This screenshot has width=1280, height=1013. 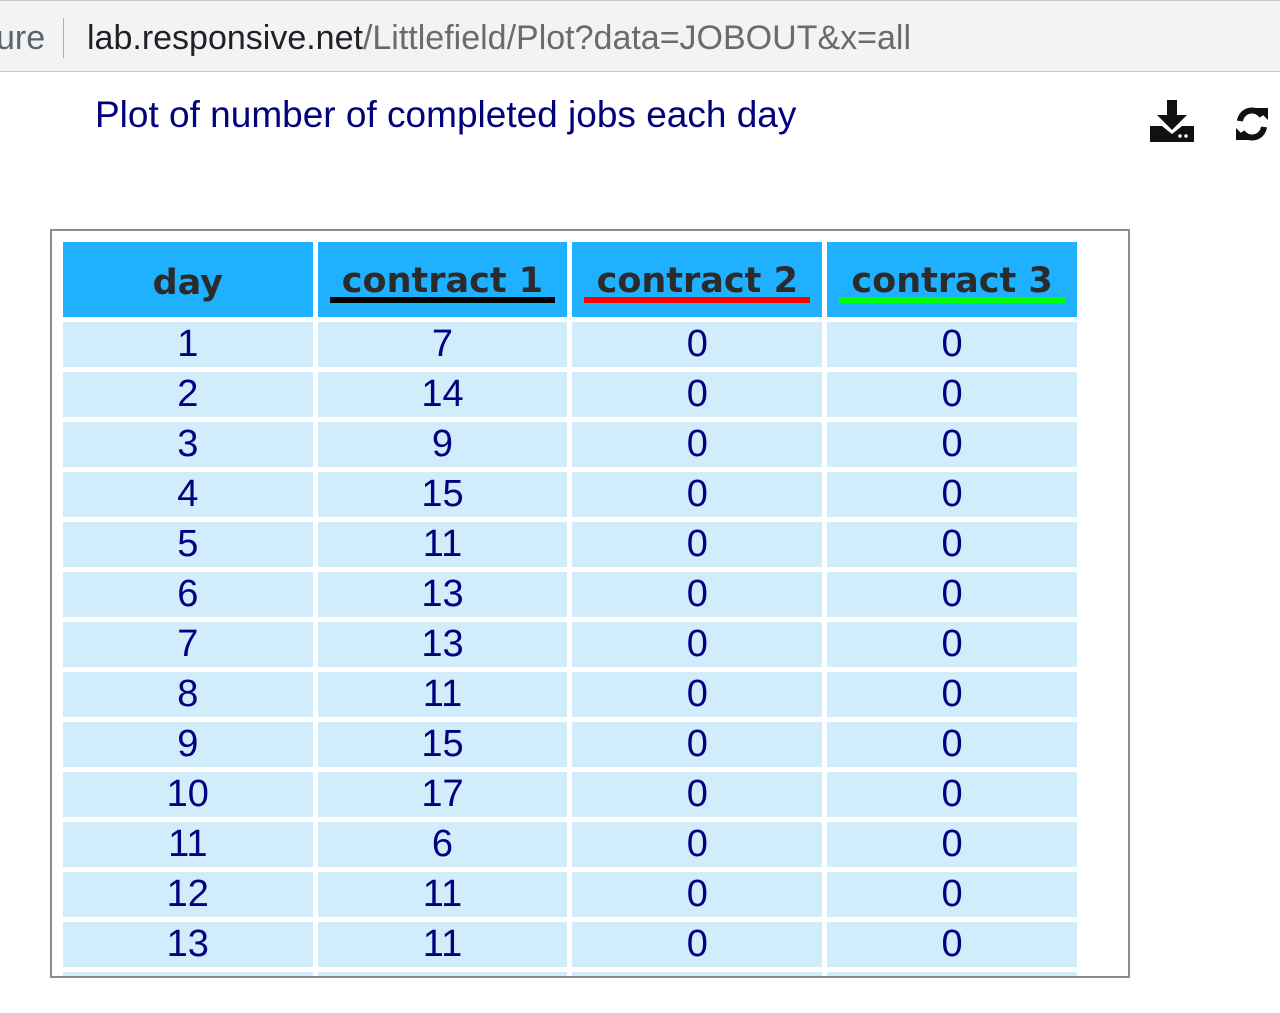 I want to click on column-header-label: contract 2, so click(x=697, y=280).